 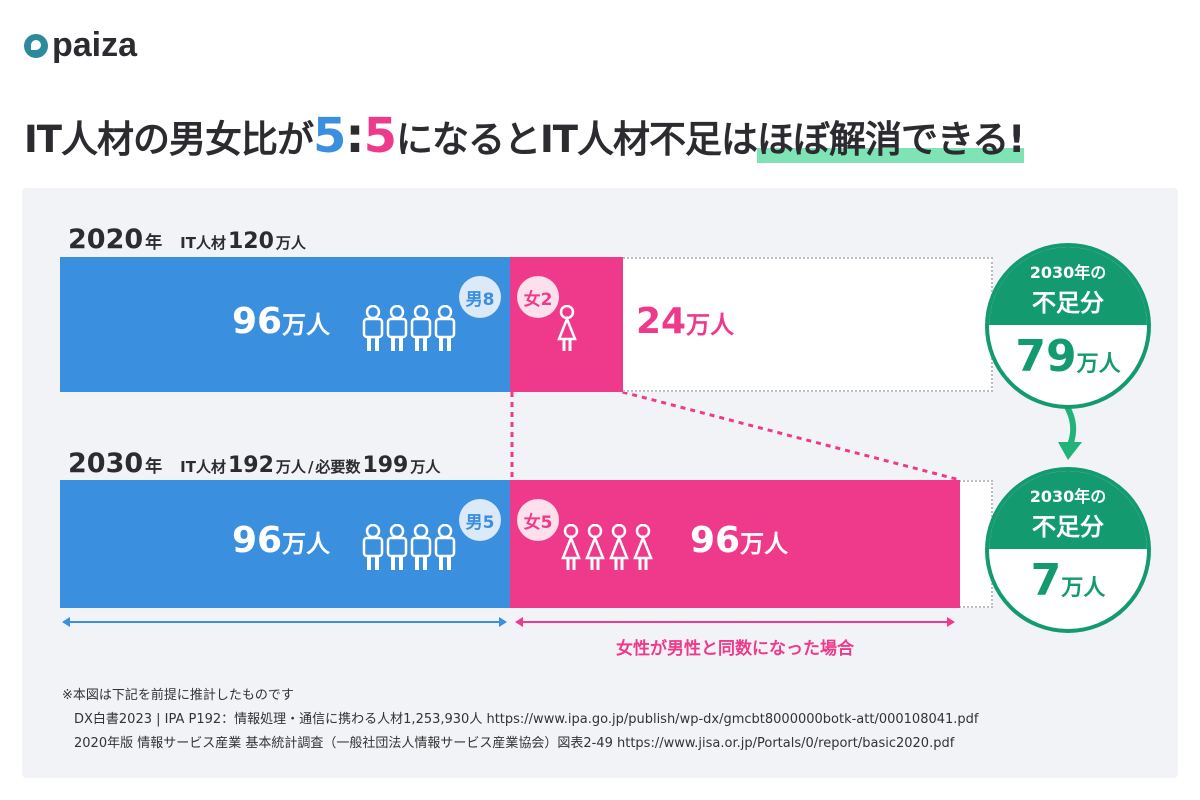 What do you see at coordinates (739, 540) in the screenshot?
I see `female-value: 96万人` at bounding box center [739, 540].